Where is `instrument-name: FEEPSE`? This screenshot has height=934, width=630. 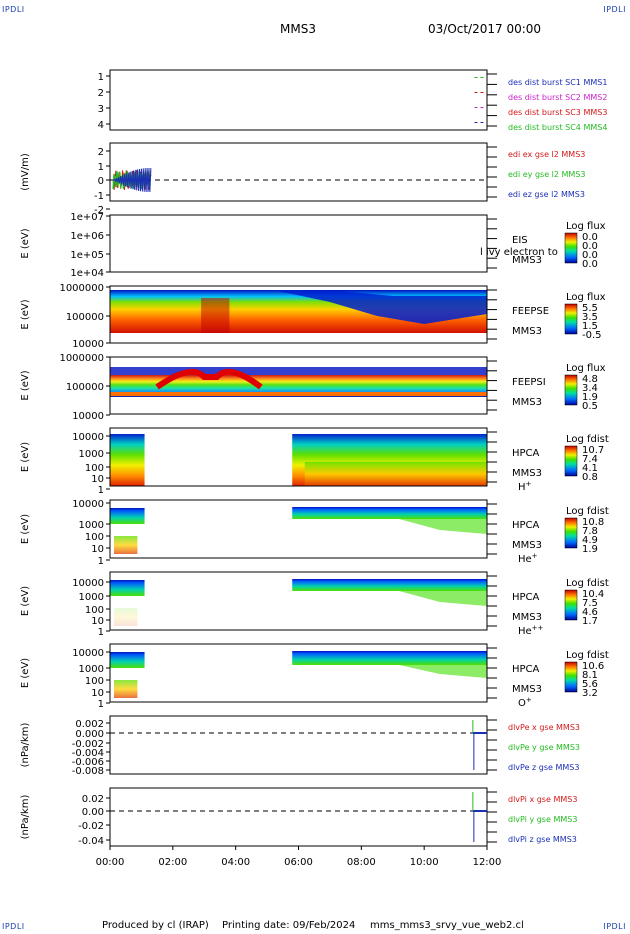
instrument-name: FEEPSE is located at coordinates (530, 311).